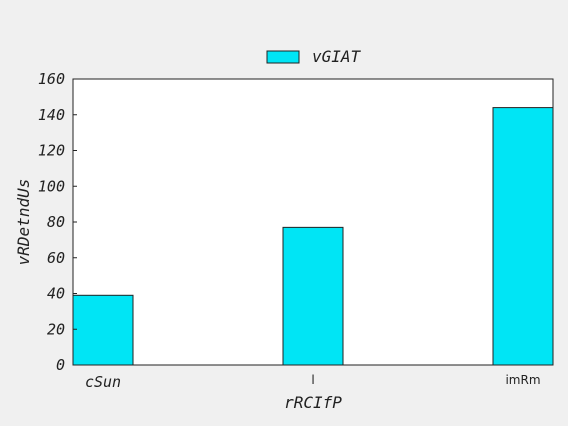 The image size is (568, 426). Describe the element at coordinates (313, 296) in the screenshot. I see `bar-l` at that location.